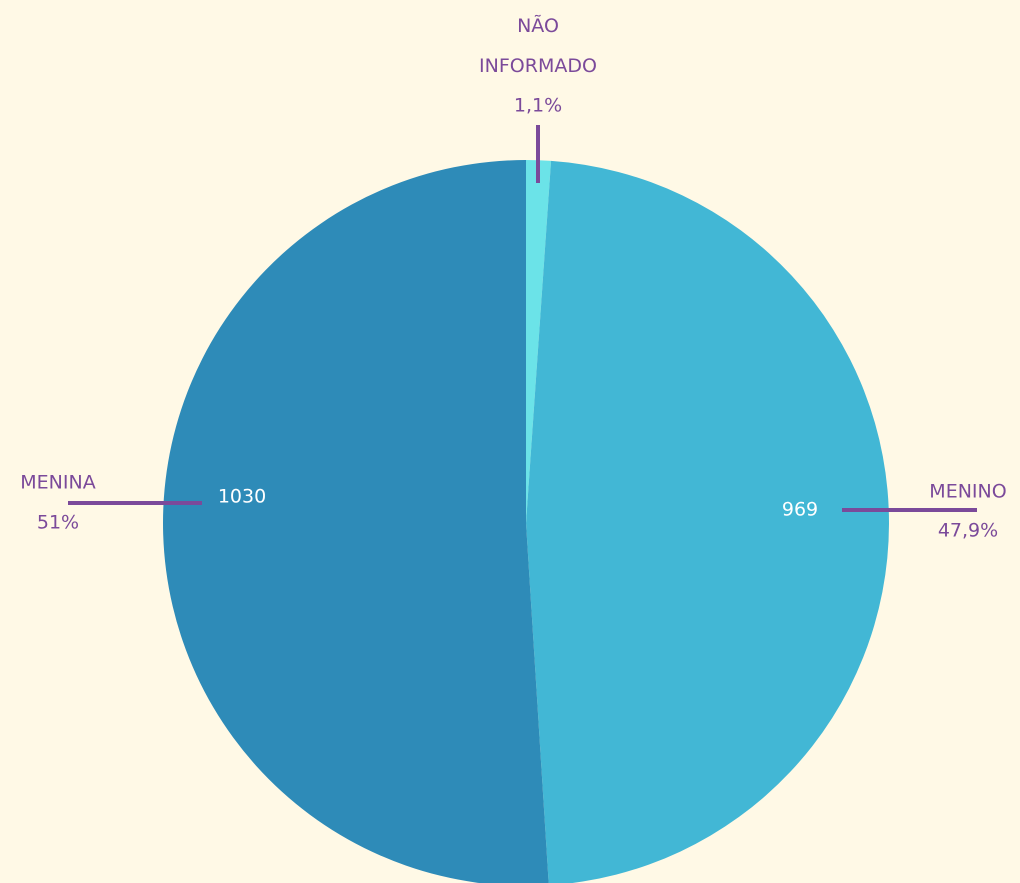 This screenshot has height=883, width=1020. What do you see at coordinates (58, 523) in the screenshot?
I see `percent-label: 51%` at bounding box center [58, 523].